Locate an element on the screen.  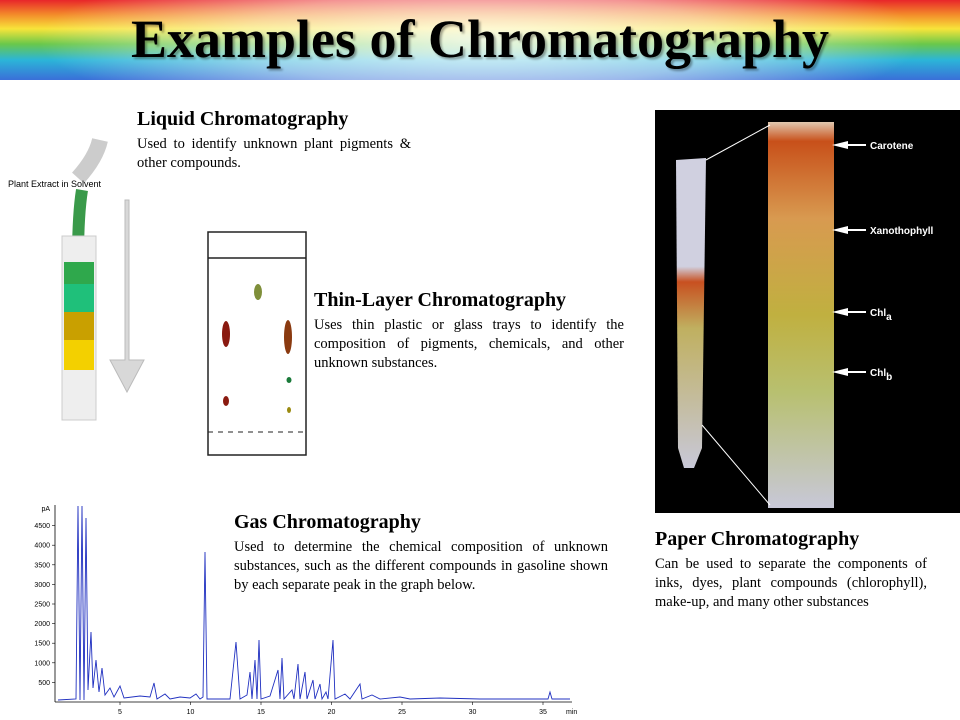
chromatogram-trace is located at coordinates (313, 603).